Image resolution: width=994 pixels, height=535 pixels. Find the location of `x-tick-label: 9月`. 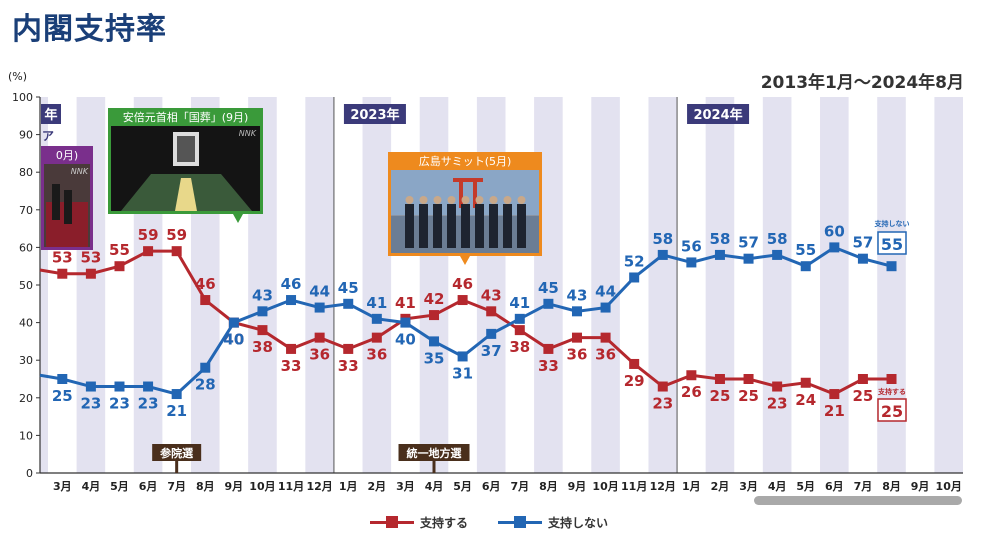

x-tick-label: 9月 is located at coordinates (577, 486).